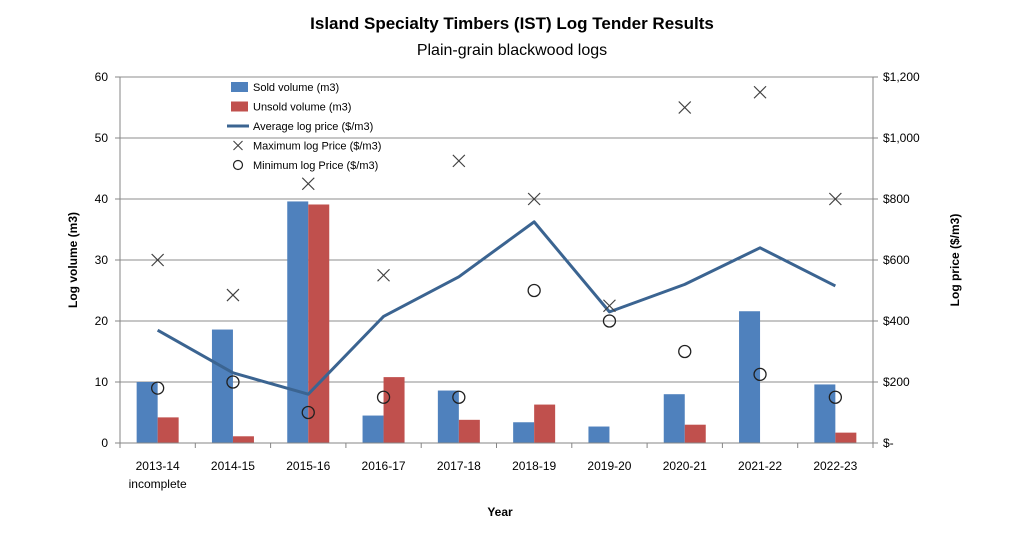 This screenshot has height=544, width=1024. What do you see at coordinates (313, 127) in the screenshot?
I see `legend-label: Average log price ($/m3)` at bounding box center [313, 127].